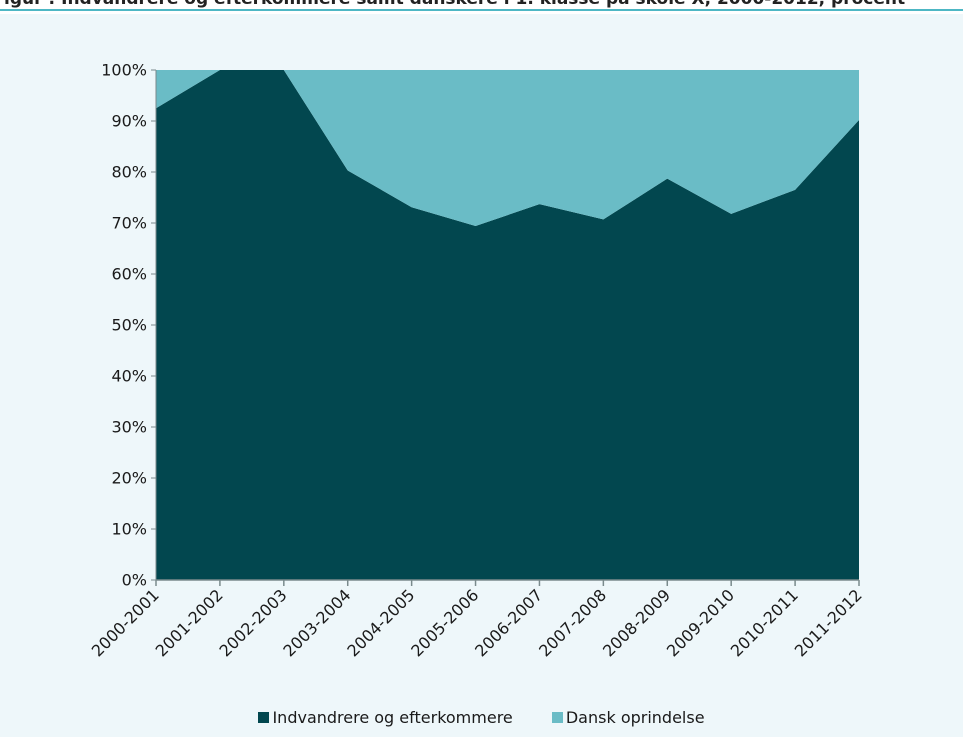 Image resolution: width=963 pixels, height=737 pixels. Describe the element at coordinates (189, 622) in the screenshot. I see `x-tick-label: 2001-2002` at that location.